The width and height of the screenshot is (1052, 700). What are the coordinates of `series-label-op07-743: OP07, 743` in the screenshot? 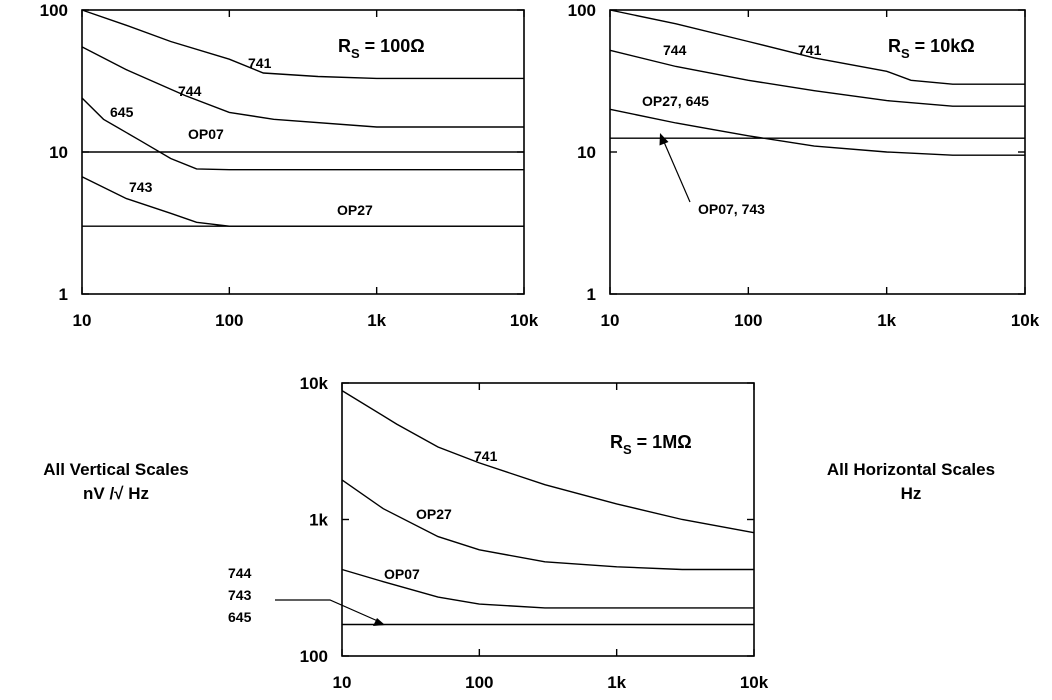 It's located at (731, 209).